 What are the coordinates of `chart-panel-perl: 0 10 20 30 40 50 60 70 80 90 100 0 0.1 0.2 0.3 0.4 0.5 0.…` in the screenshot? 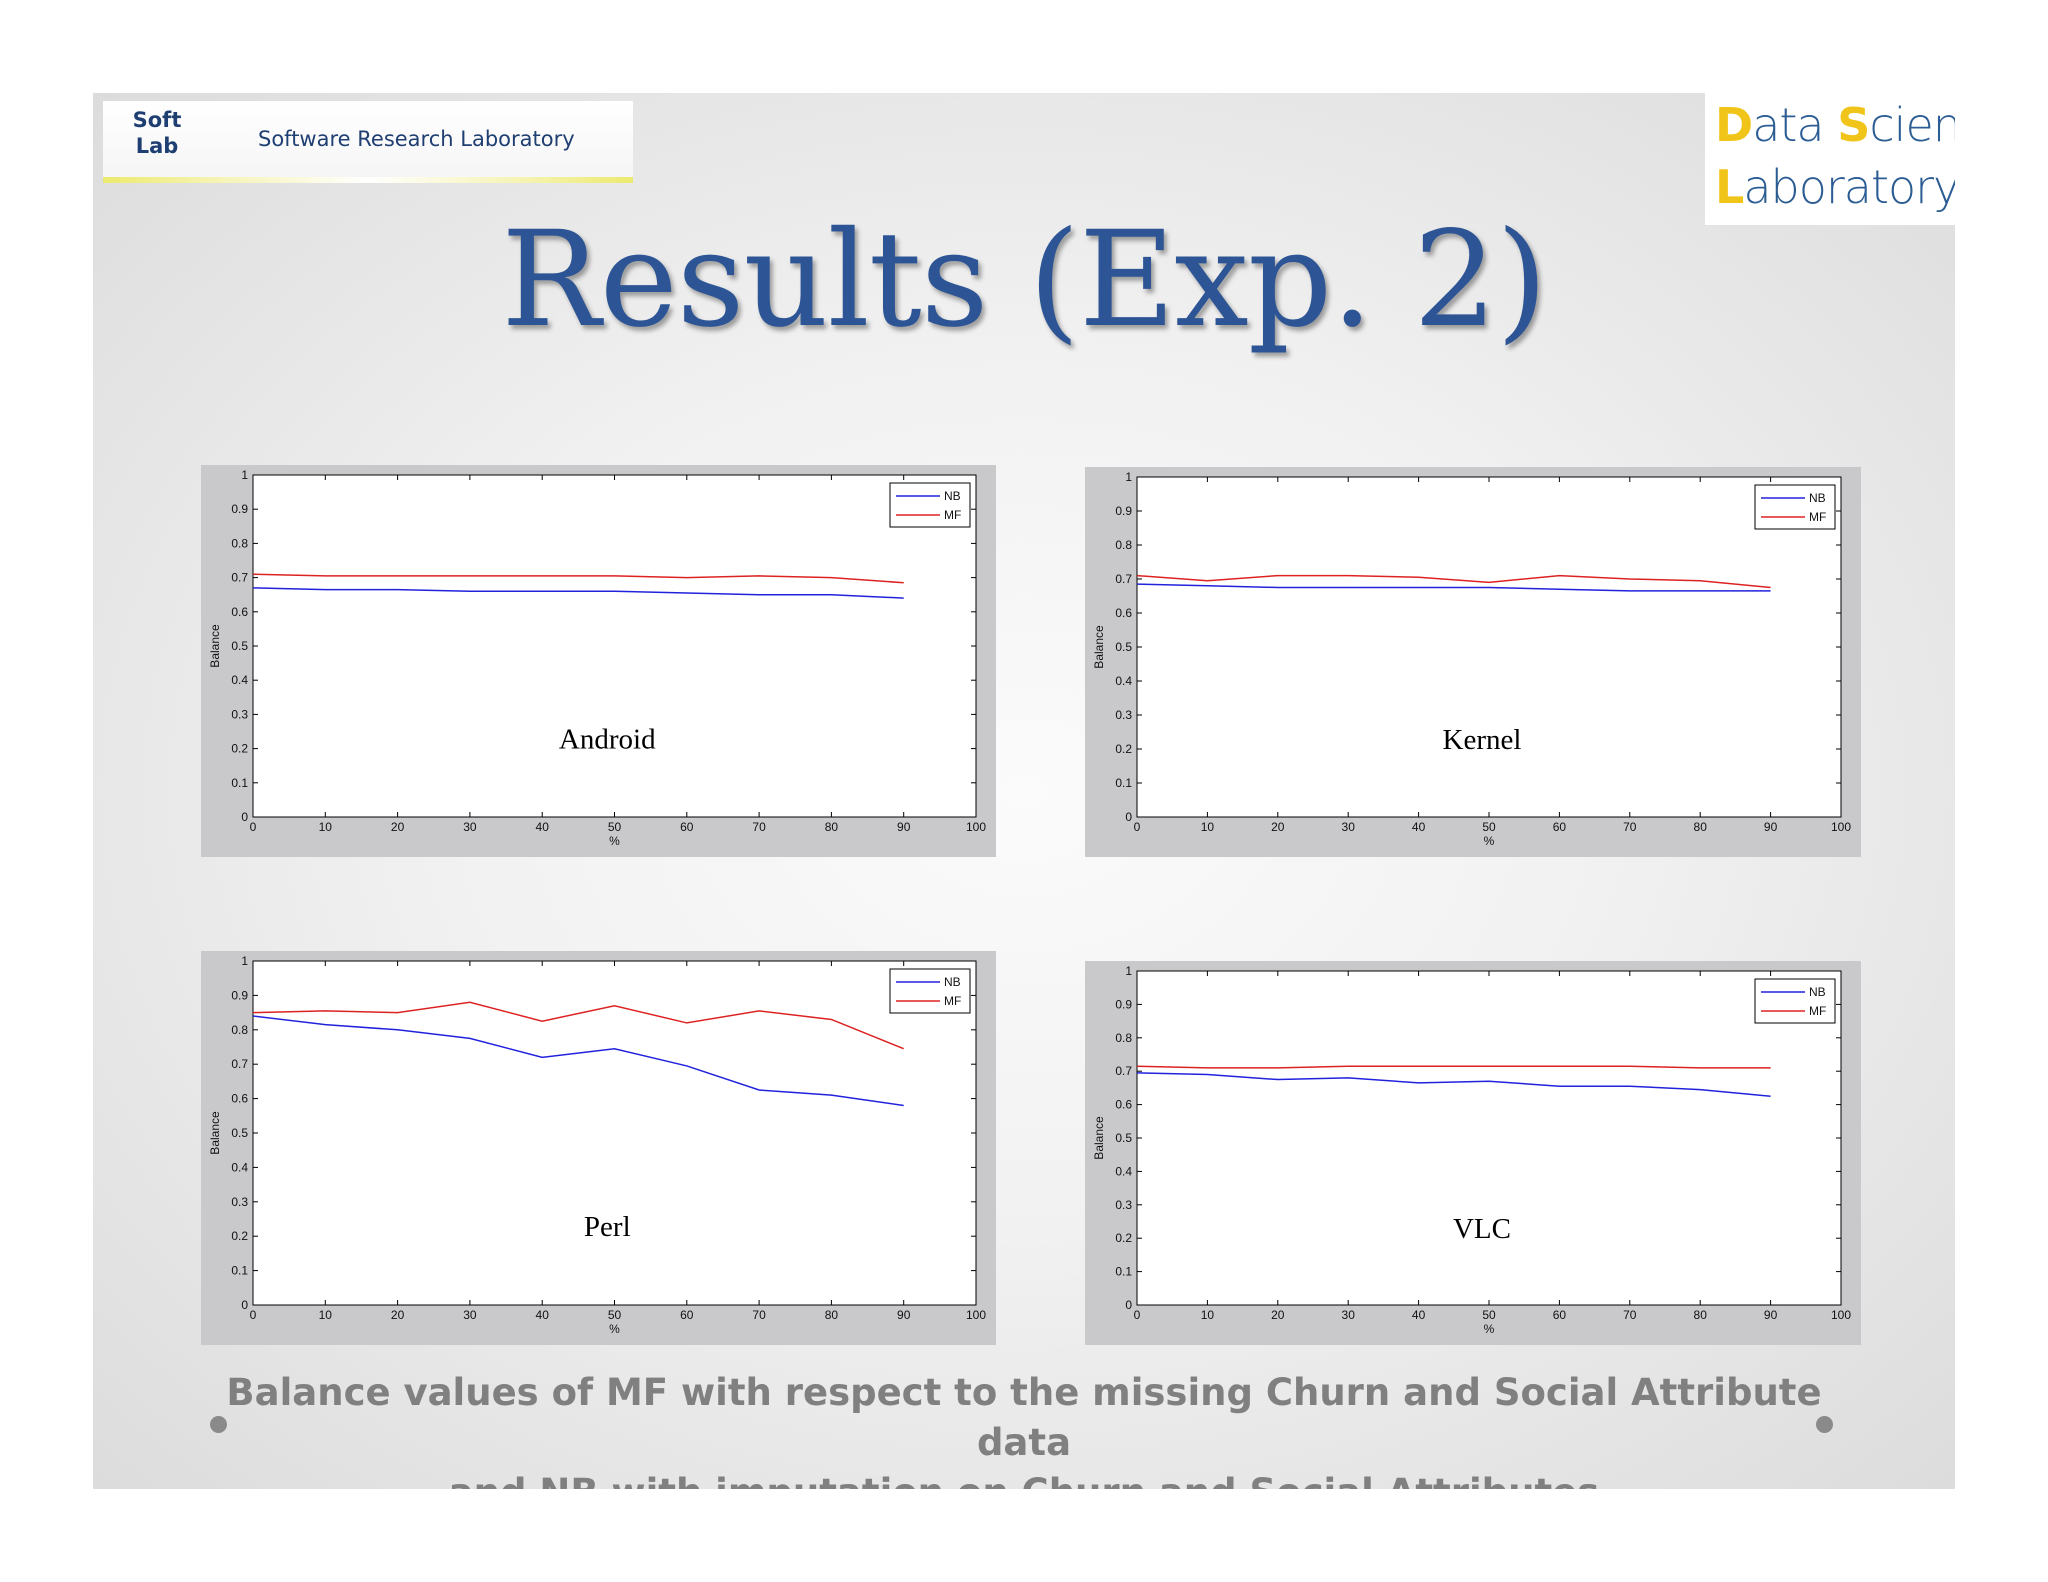 It's located at (598, 1148).